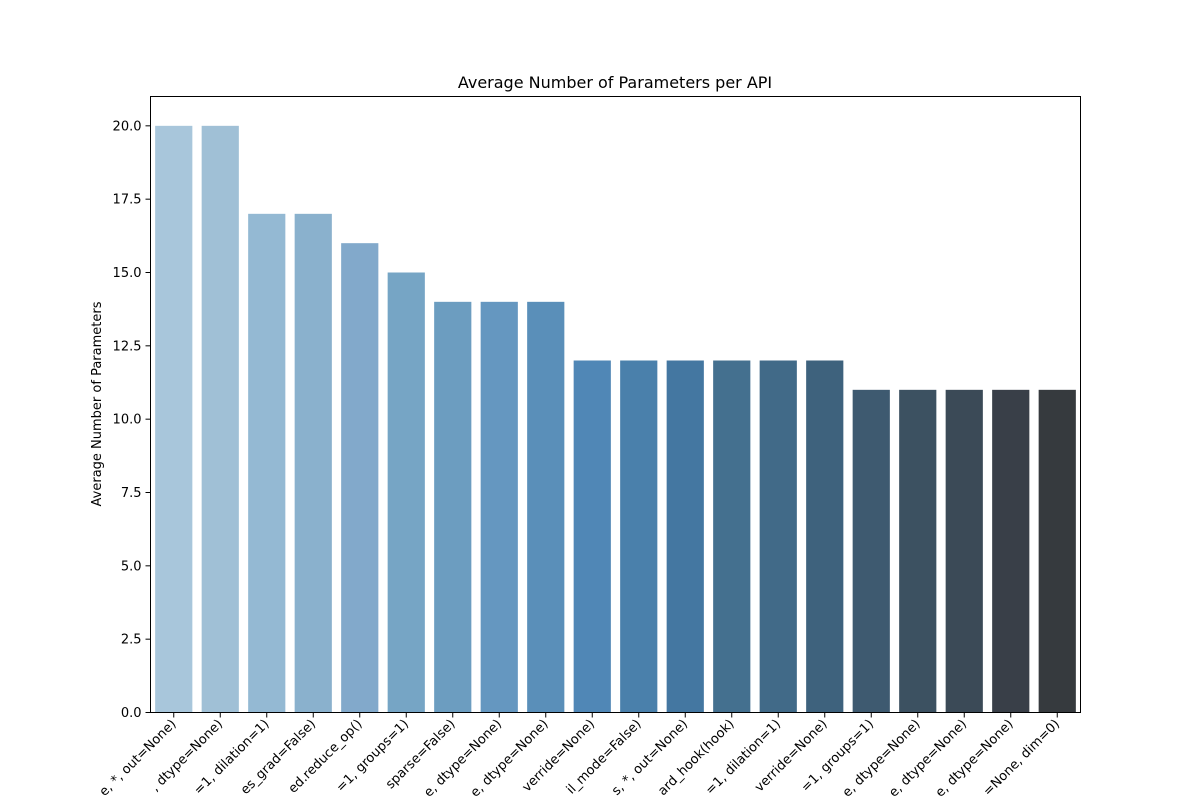  Describe the element at coordinates (131, 640) in the screenshot. I see `y-tick-label: 2.5` at that location.